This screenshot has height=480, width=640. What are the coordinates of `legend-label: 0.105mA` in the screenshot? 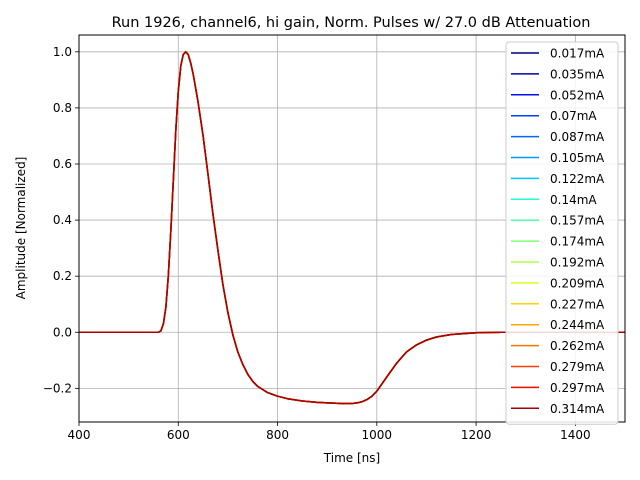 It's located at (577, 158).